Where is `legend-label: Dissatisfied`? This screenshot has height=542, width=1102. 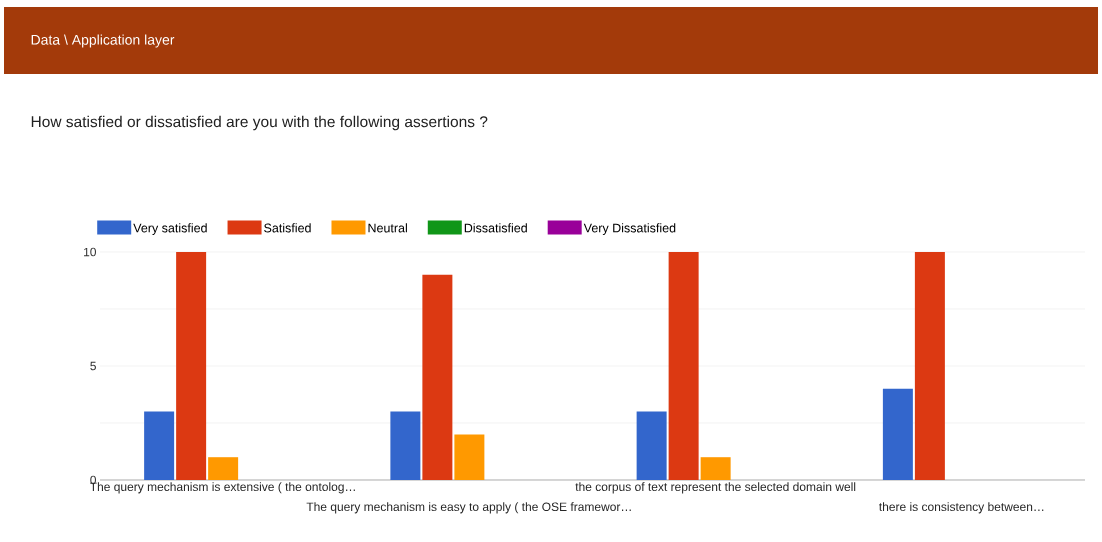
legend-label: Dissatisfied is located at coordinates (495, 228).